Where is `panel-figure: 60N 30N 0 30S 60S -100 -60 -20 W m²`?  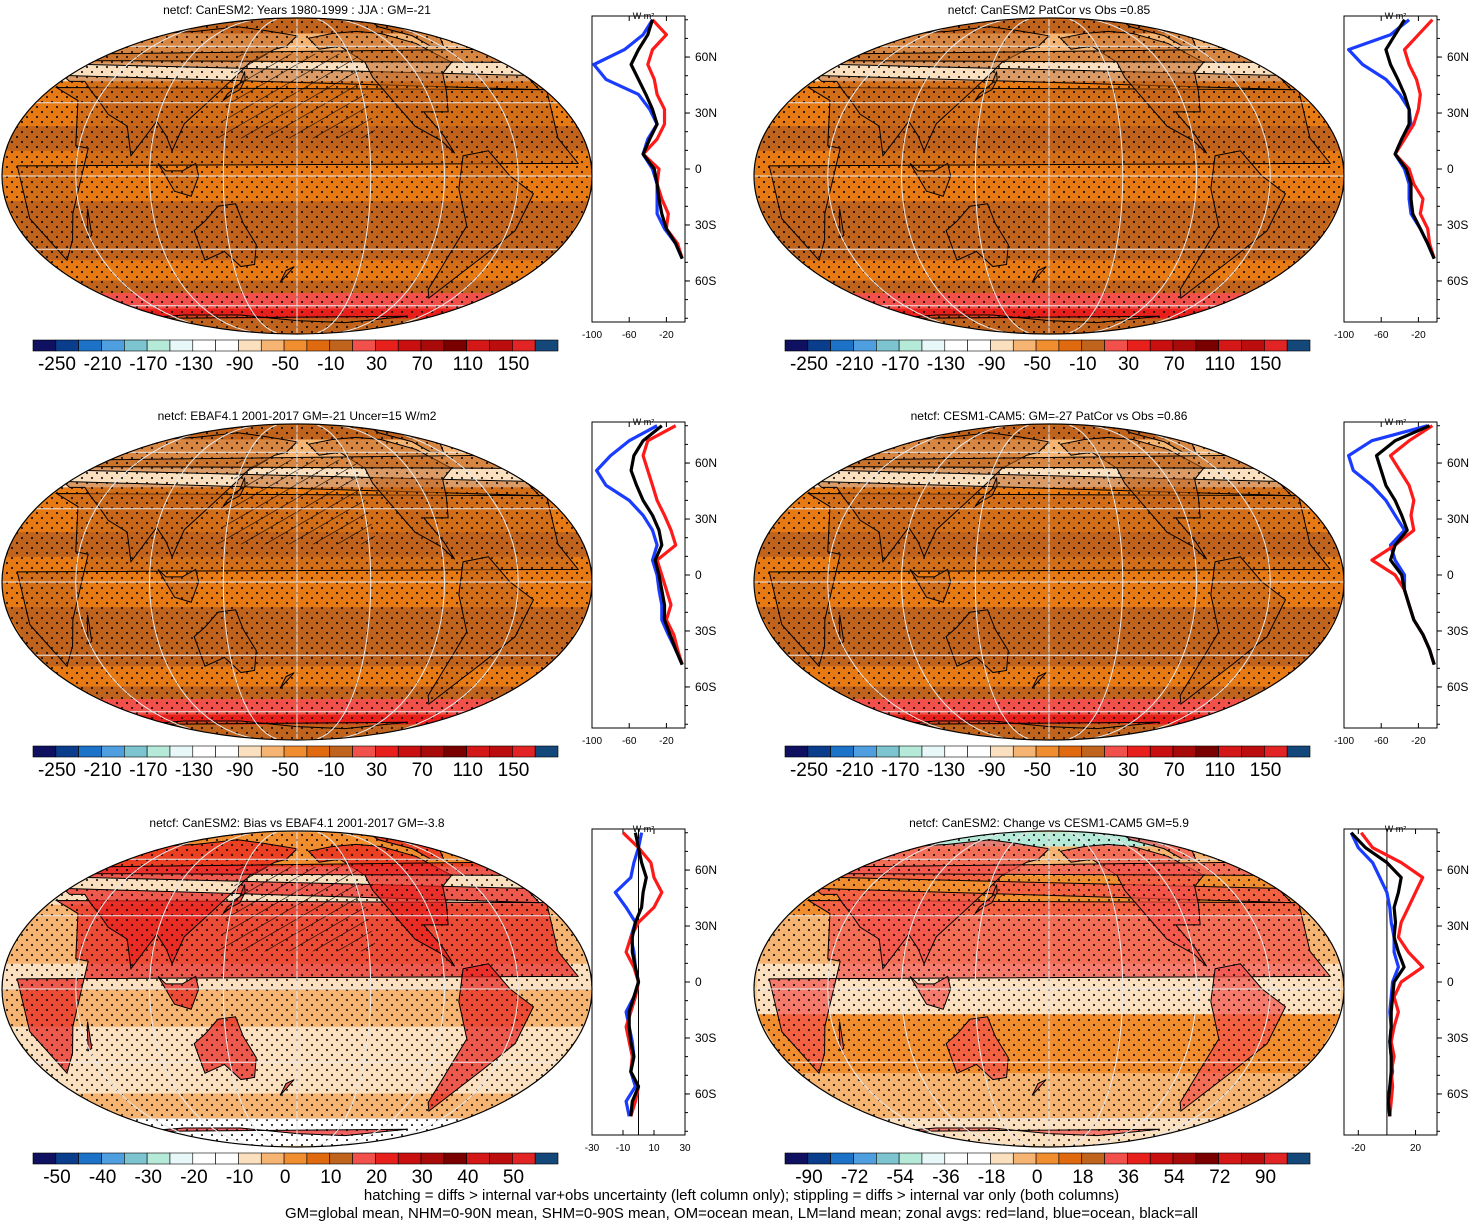
panel-figure: 60N 30N 0 30S 60S -100 -60 -20 W m² is located at coordinates (1111, 587).